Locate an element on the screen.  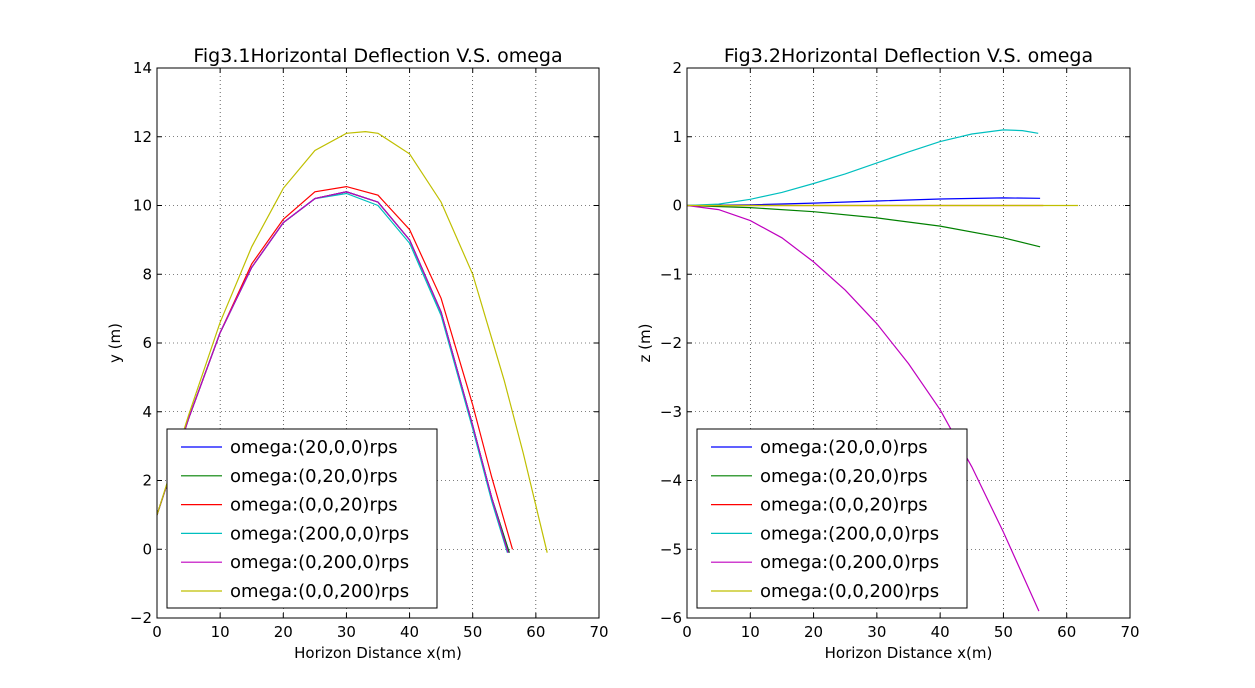
y-tick-label: −3 is located at coordinates (671, 412).